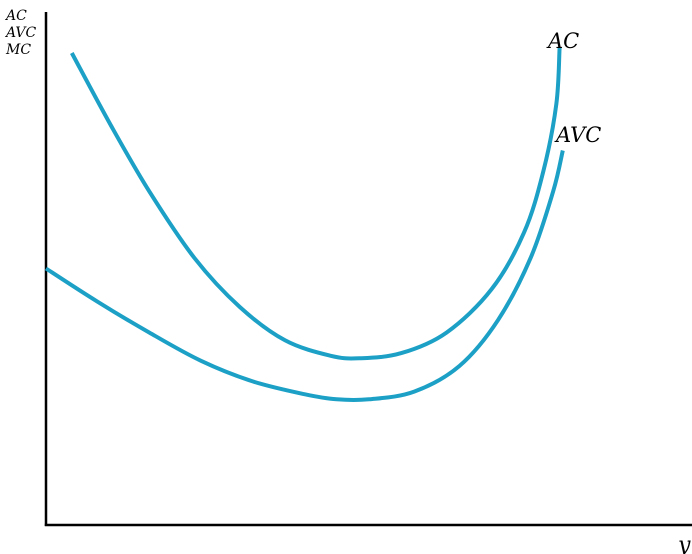  I want to click on y-axis-label-avc: AVC, so click(20, 33).